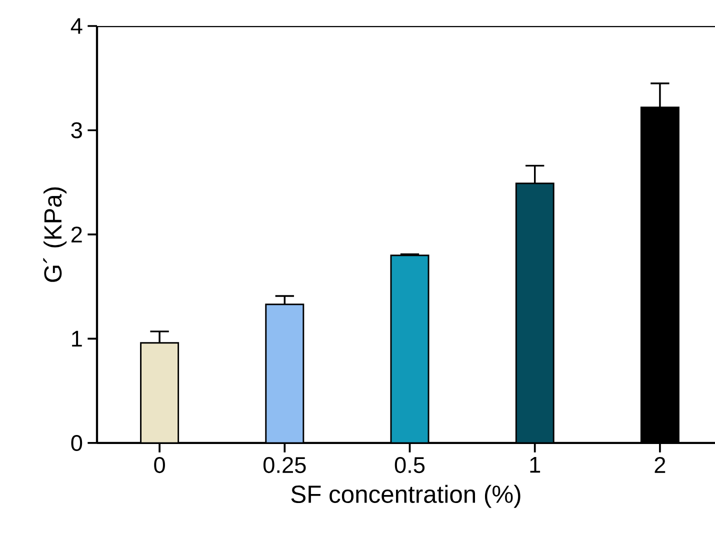  Describe the element at coordinates (77, 338) in the screenshot. I see `y-tick-label: 1` at that location.